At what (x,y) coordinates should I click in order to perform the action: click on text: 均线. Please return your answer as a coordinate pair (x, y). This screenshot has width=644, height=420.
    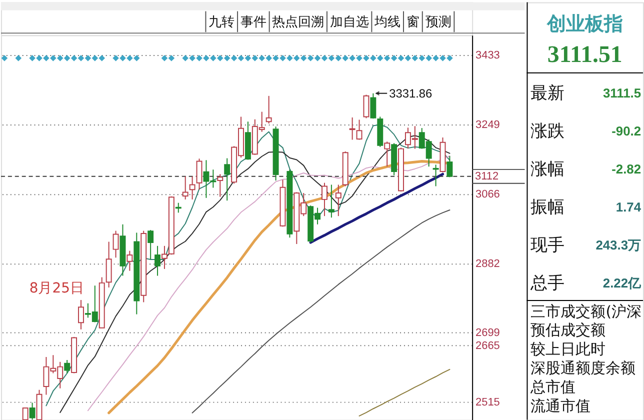
    Looking at the image, I should click on (387, 22).